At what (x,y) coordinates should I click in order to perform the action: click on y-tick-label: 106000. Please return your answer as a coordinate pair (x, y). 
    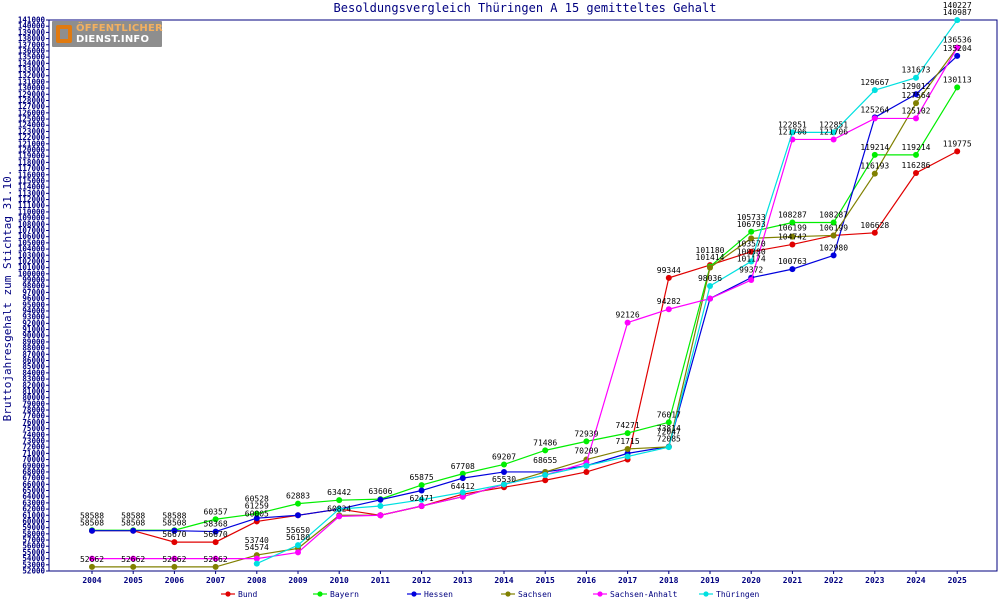
    Looking at the image, I should click on (32, 236).